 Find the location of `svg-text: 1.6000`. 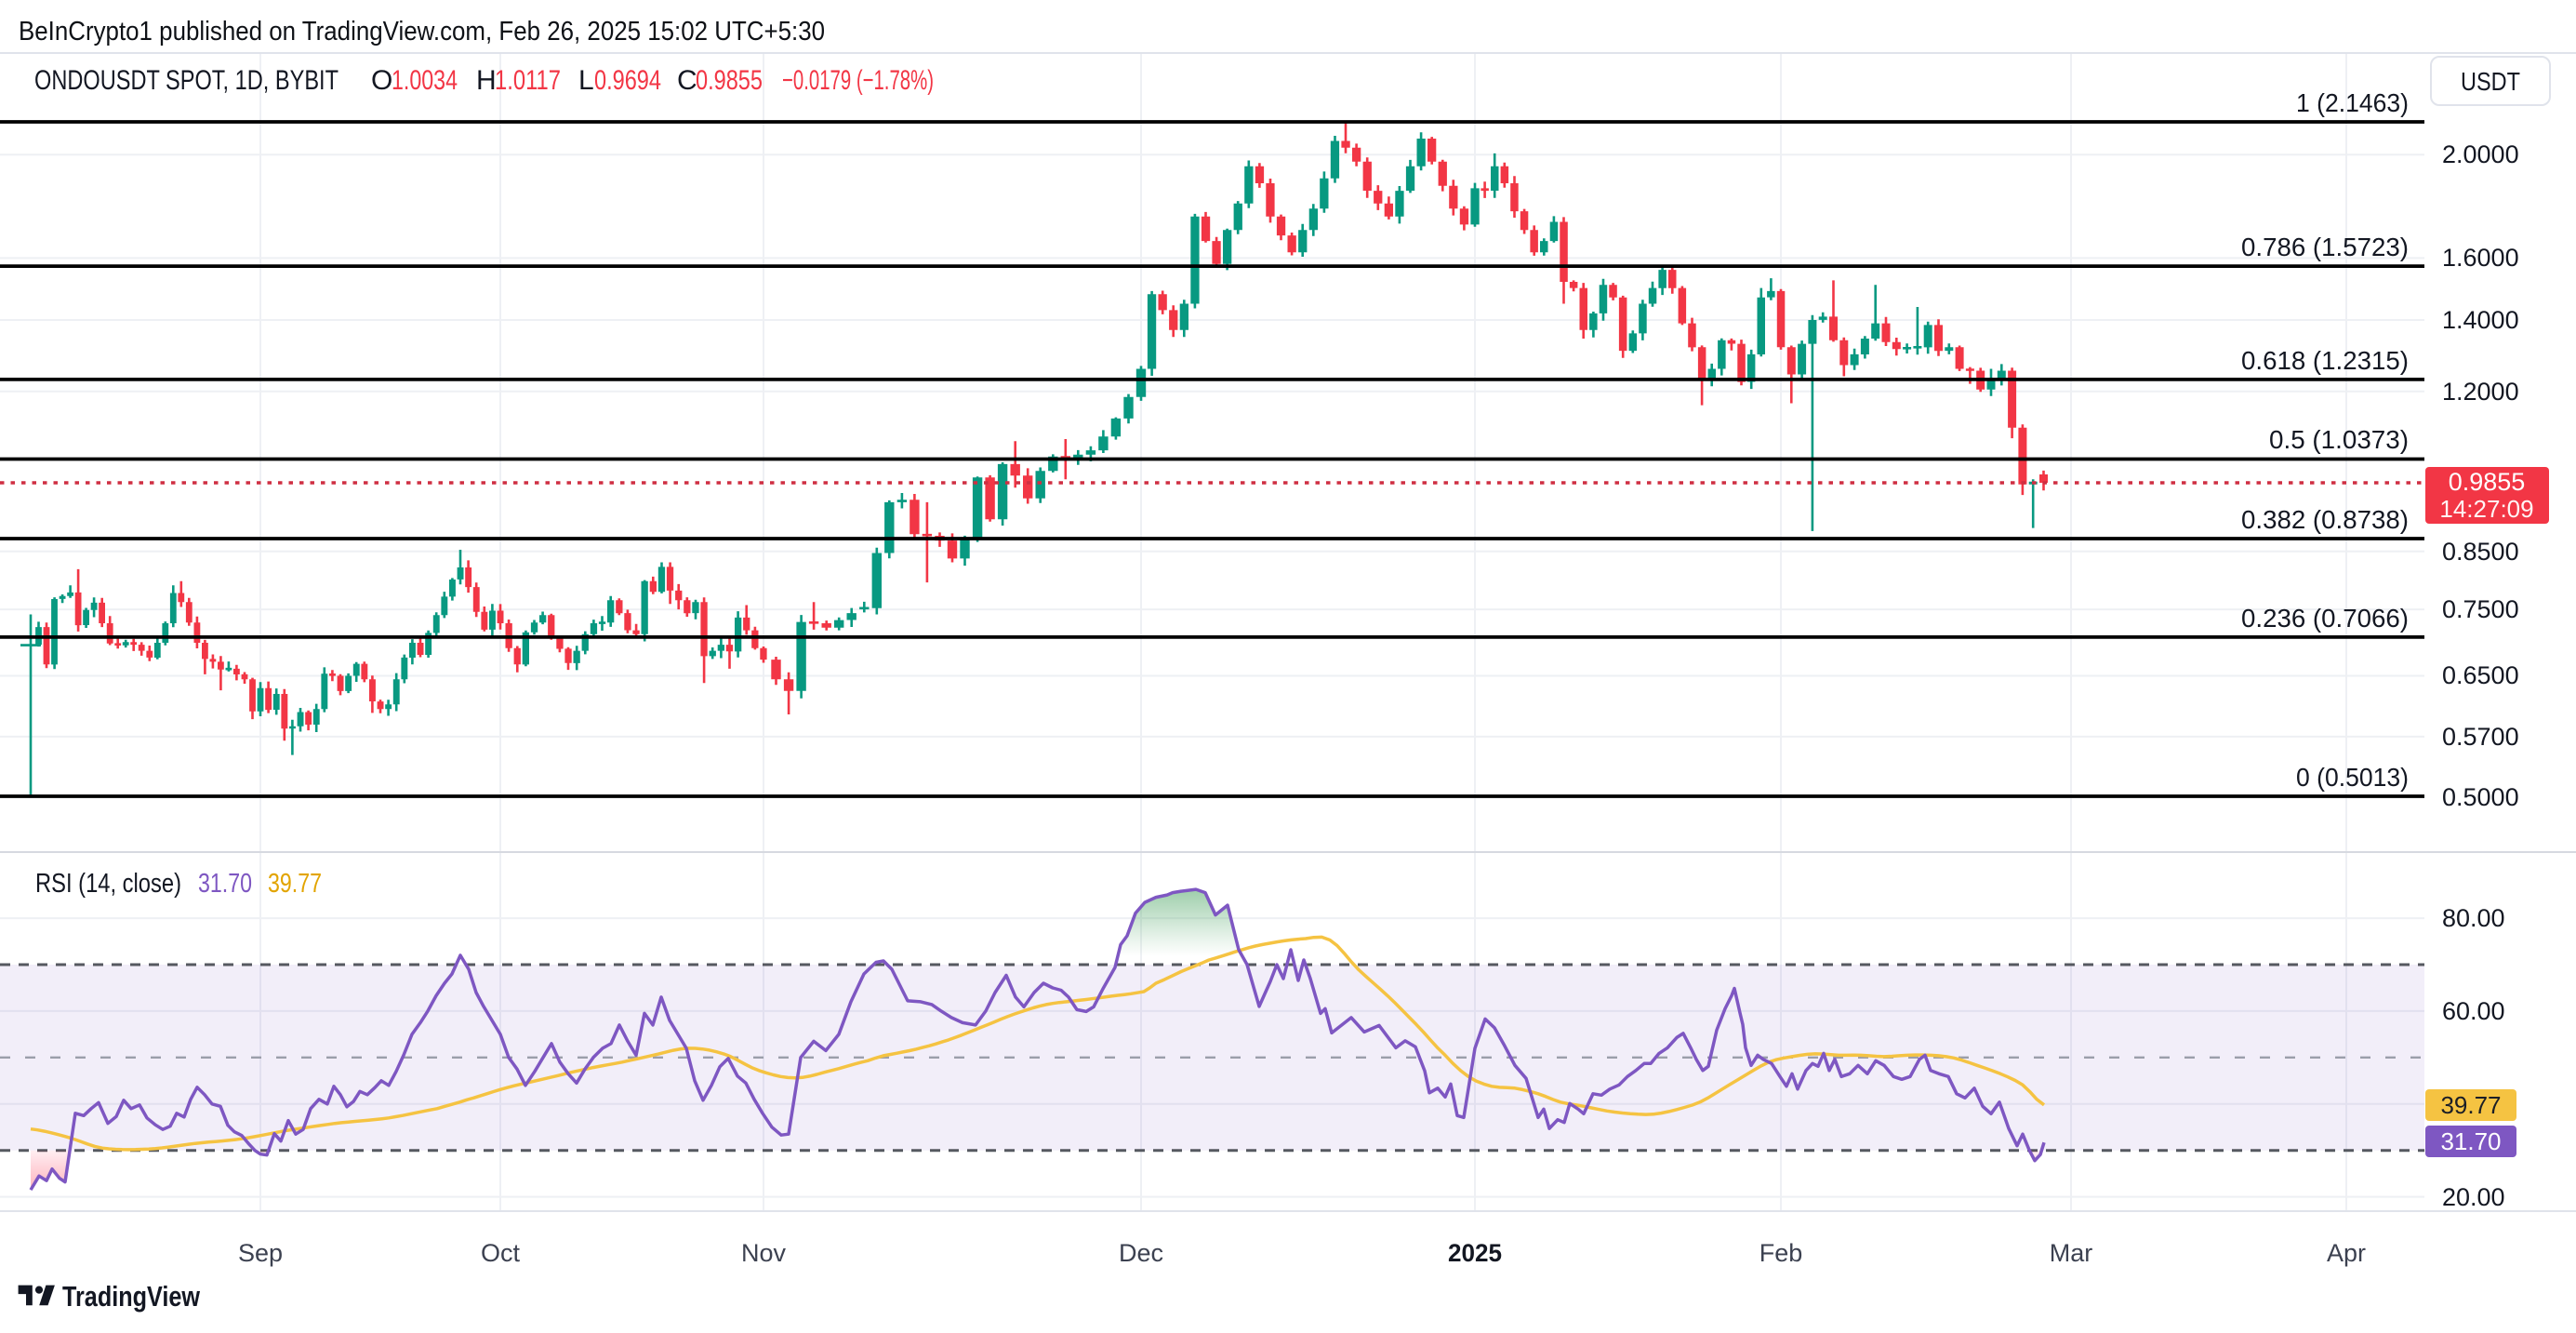

svg-text: 1.6000 is located at coordinates (2480, 258).